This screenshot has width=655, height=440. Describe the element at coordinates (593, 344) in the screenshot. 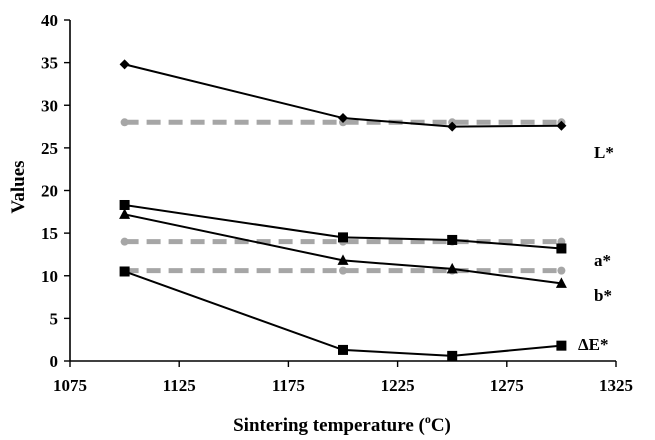

I see `series-label: ΔE*` at that location.